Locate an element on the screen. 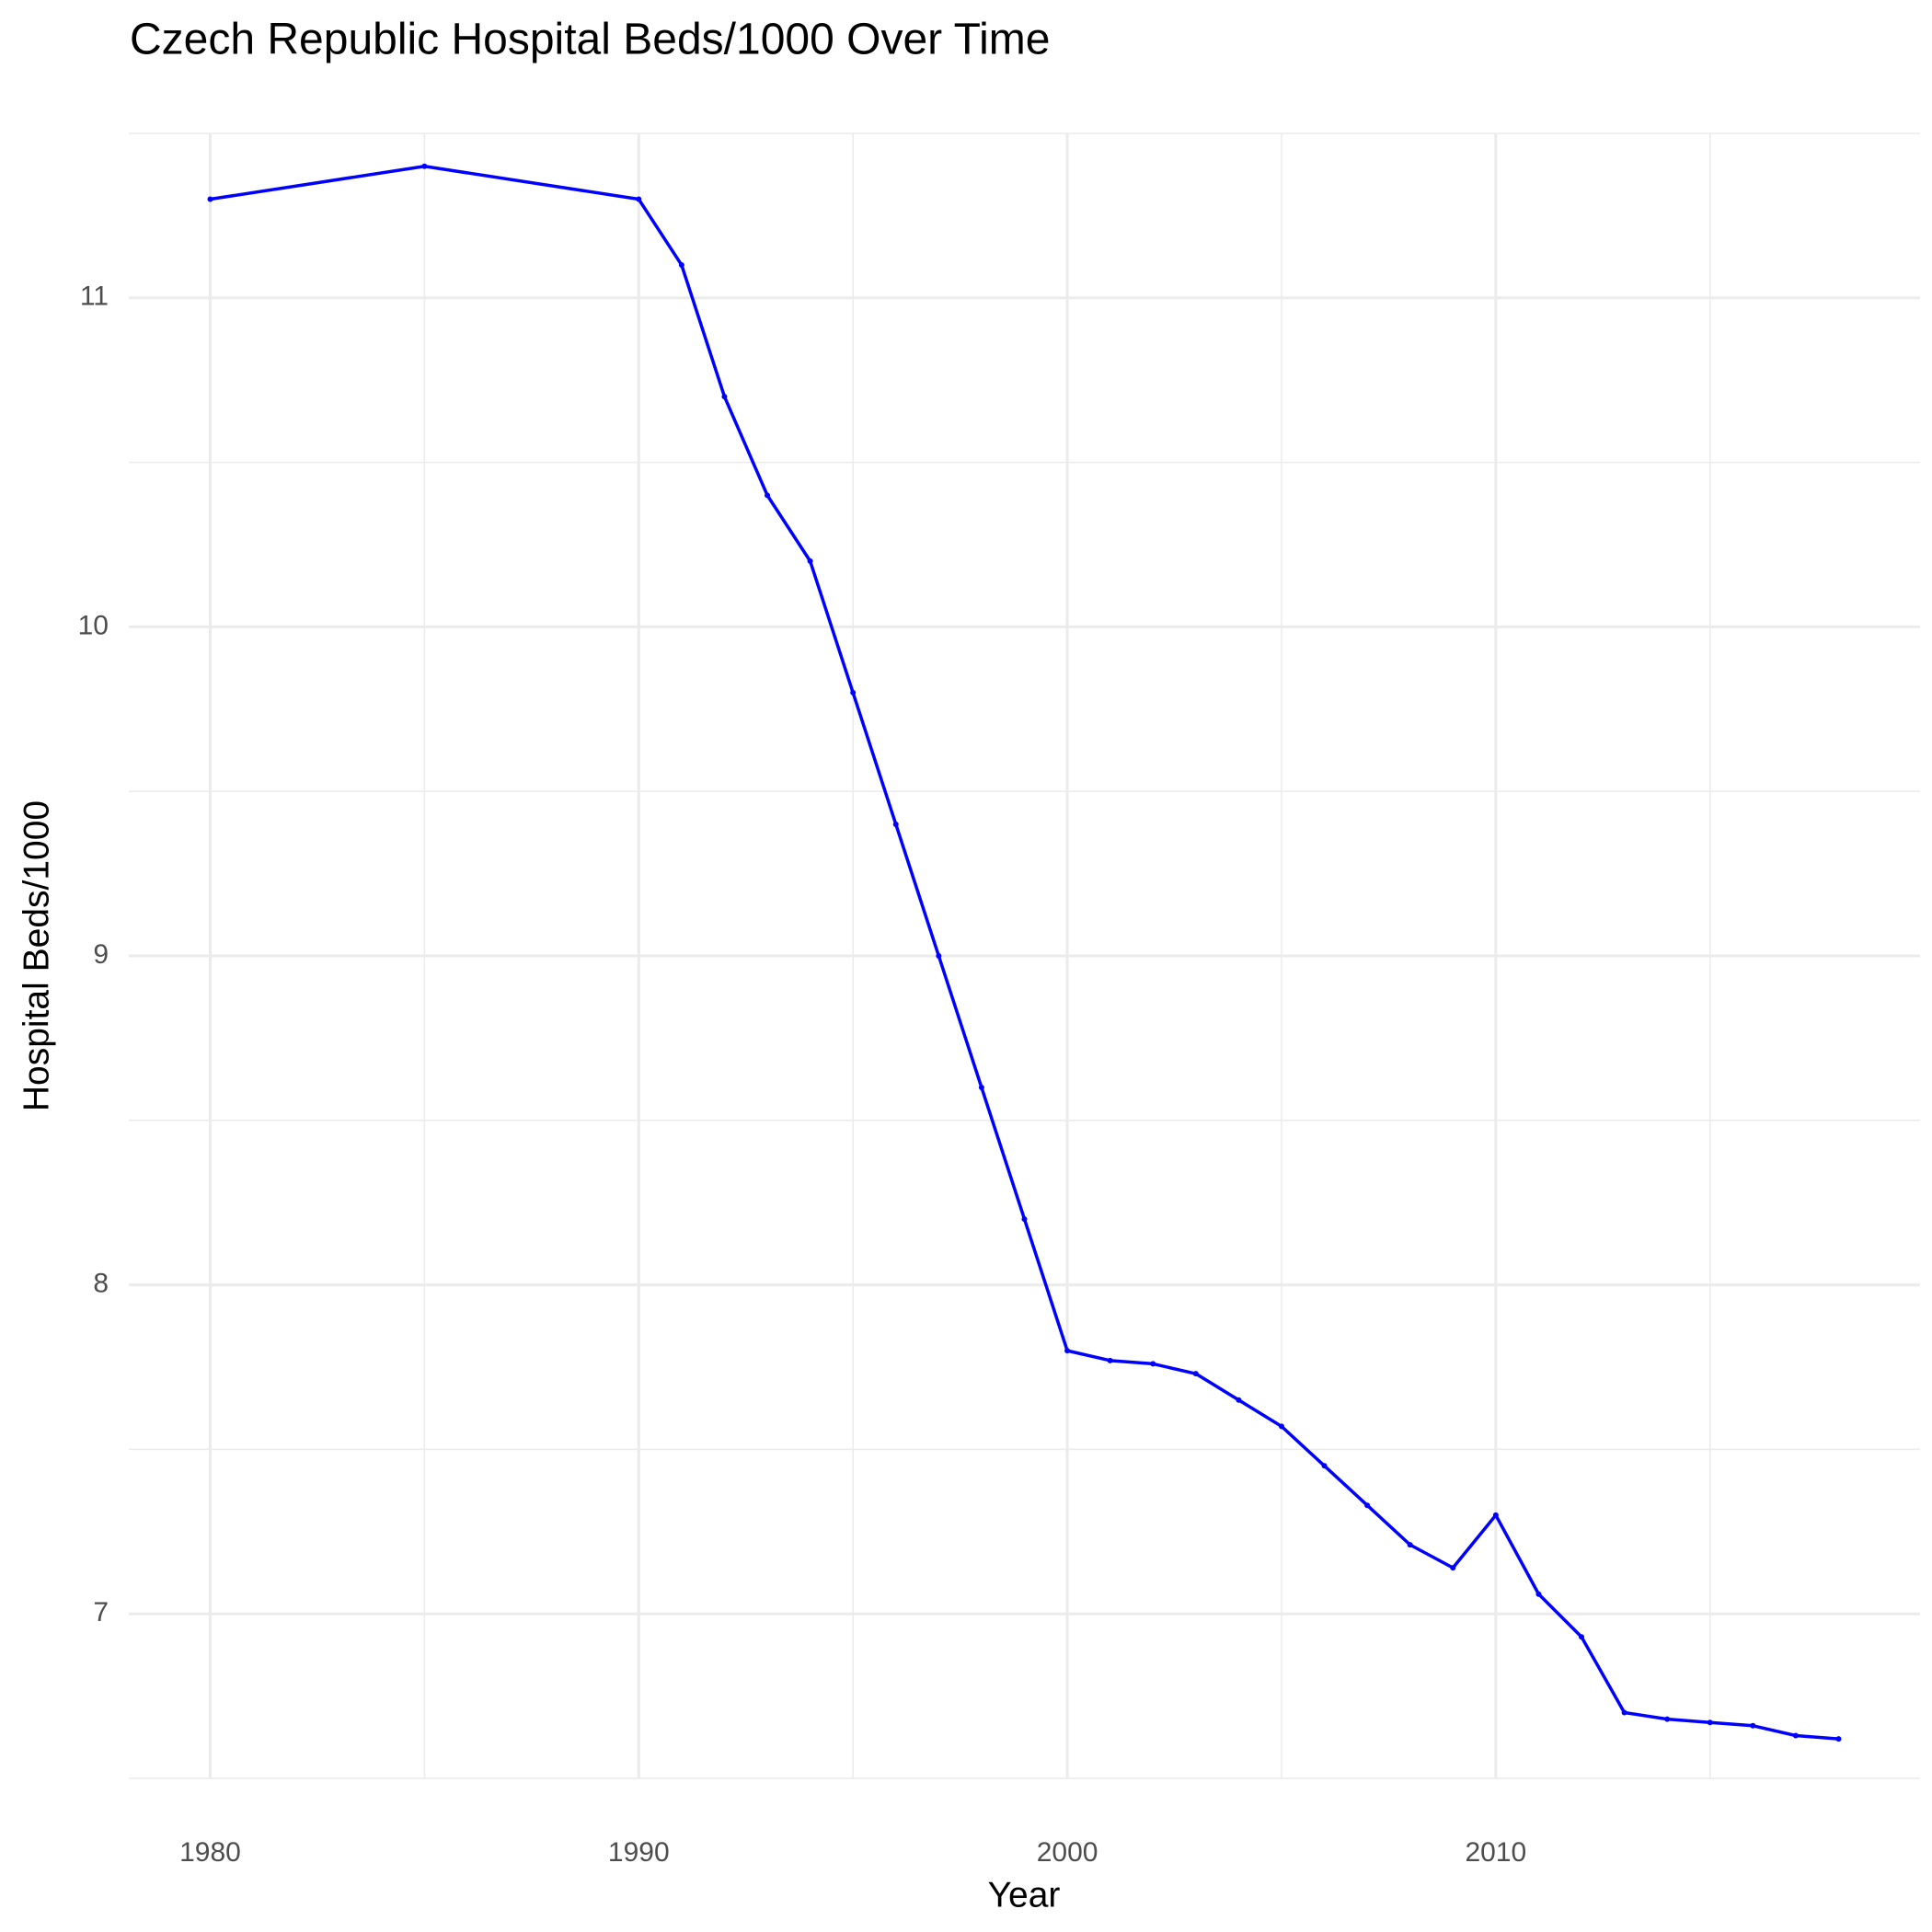 This screenshot has height=1932, width=1932. x-tick-label: 1980 is located at coordinates (210, 1852).